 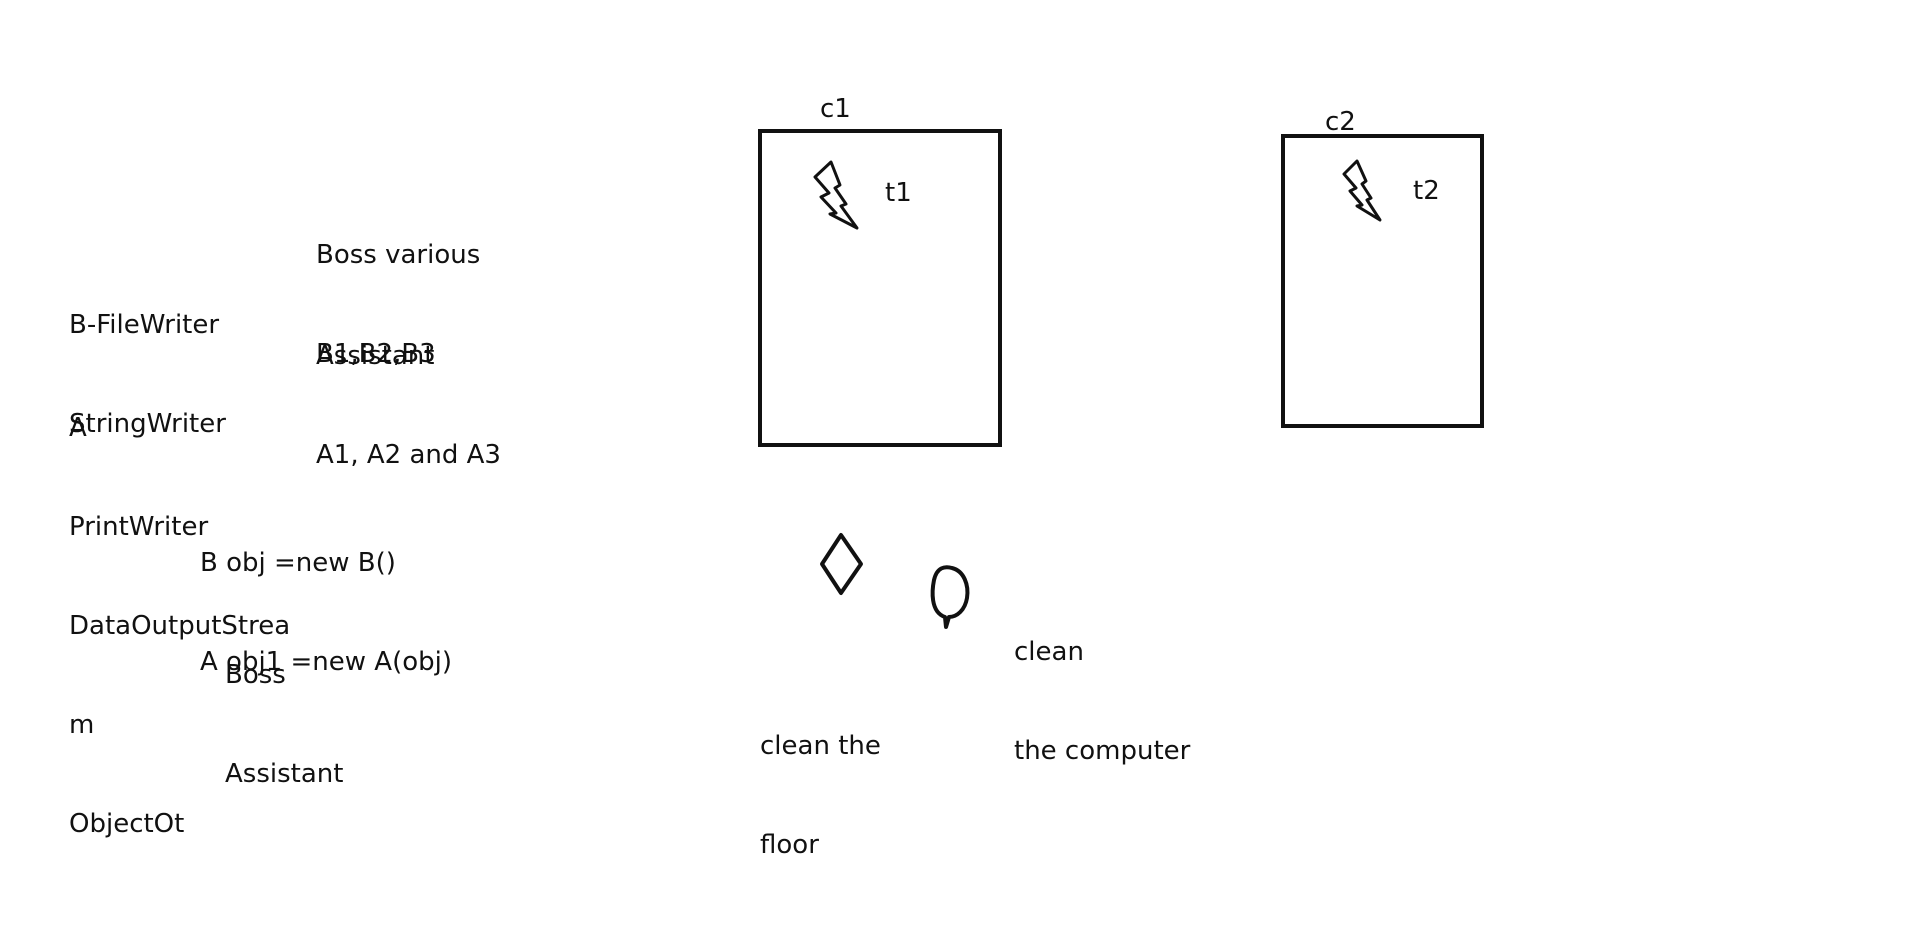 What do you see at coordinates (880, 288) in the screenshot?
I see `container-c1-box` at bounding box center [880, 288].